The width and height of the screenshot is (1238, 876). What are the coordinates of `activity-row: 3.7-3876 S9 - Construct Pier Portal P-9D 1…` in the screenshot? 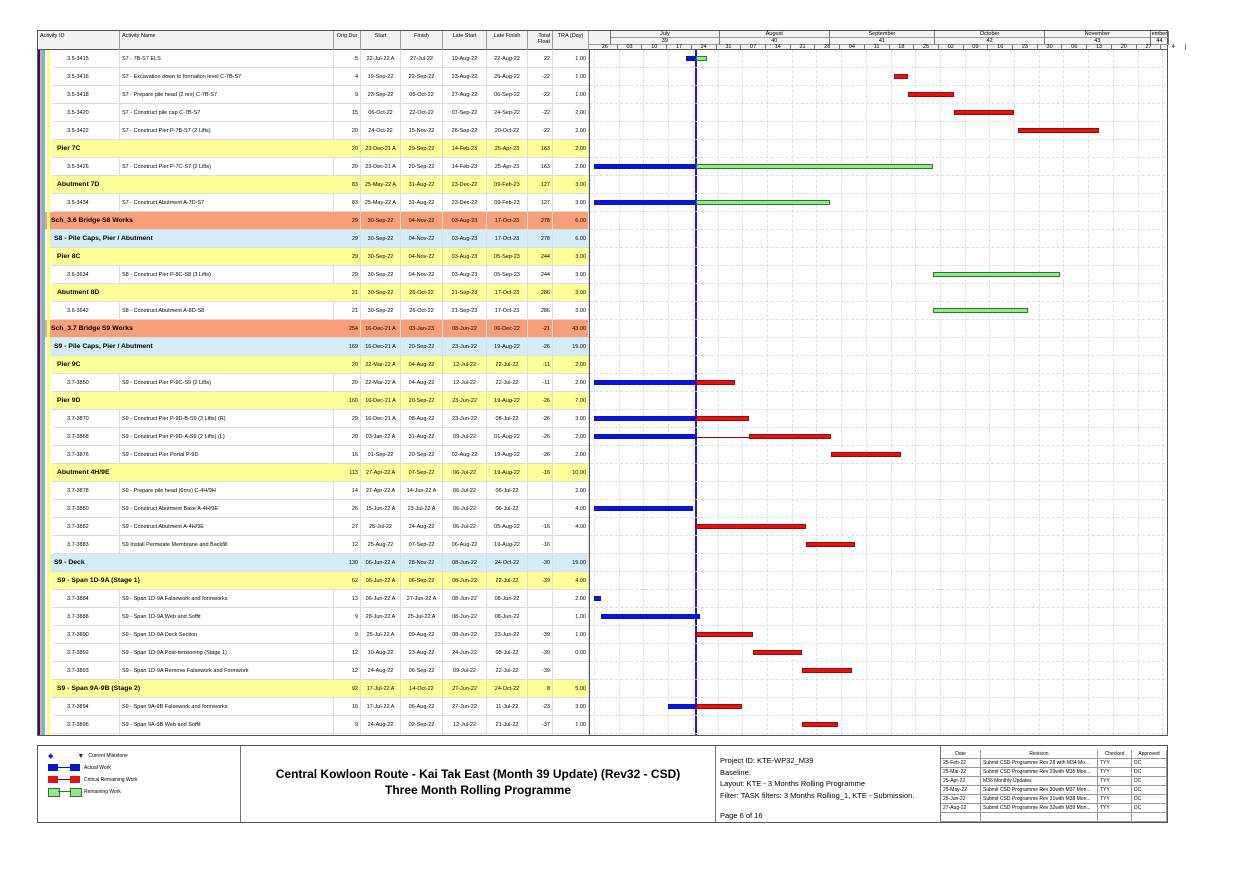 It's located at (321, 455).